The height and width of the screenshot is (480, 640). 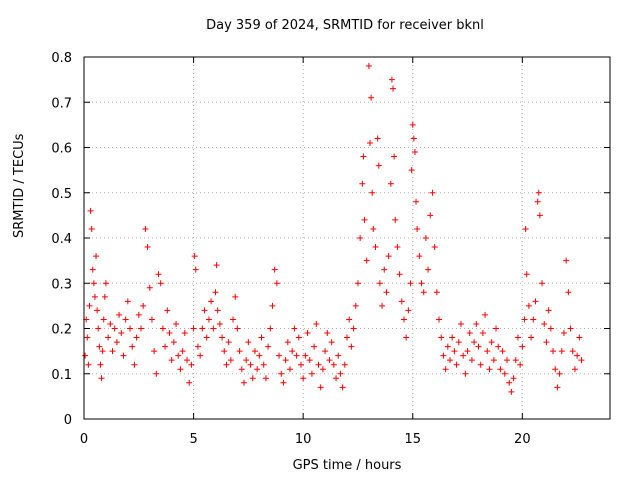 I want to click on x-tick-label: 15, so click(x=412, y=439).